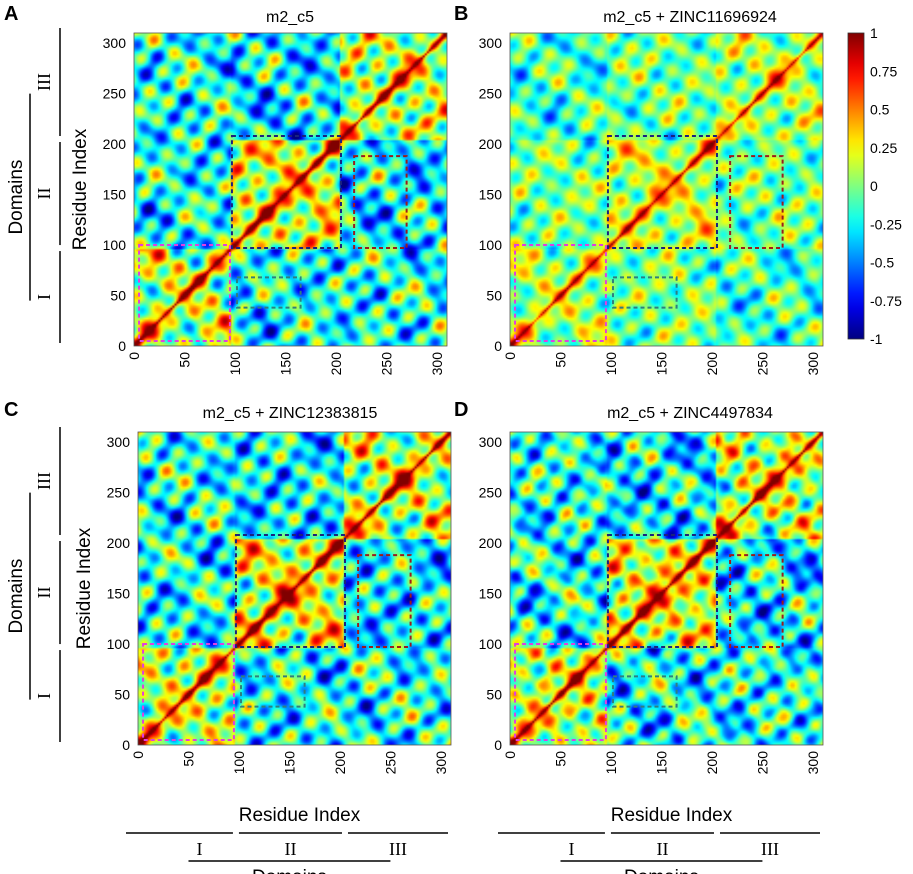 The width and height of the screenshot is (913, 874). What do you see at coordinates (690, 413) in the screenshot?
I see `panel-title: m2_c5 + ZINC4497834` at bounding box center [690, 413].